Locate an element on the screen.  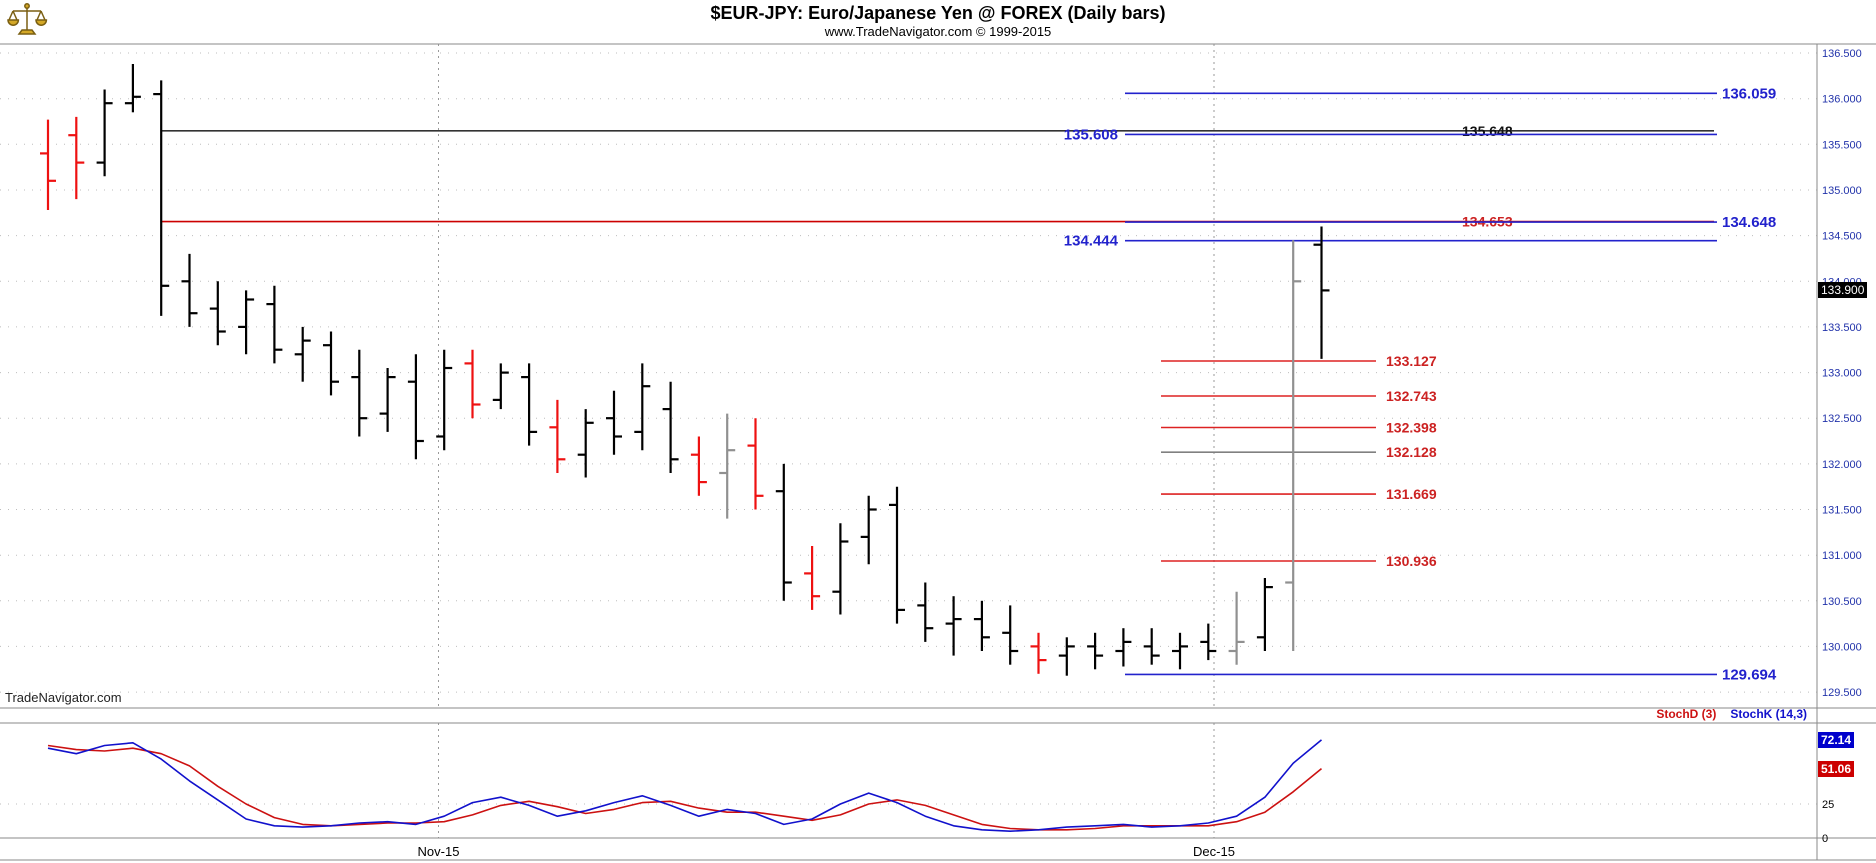
price-level-label: 132.128 is located at coordinates (1411, 452).